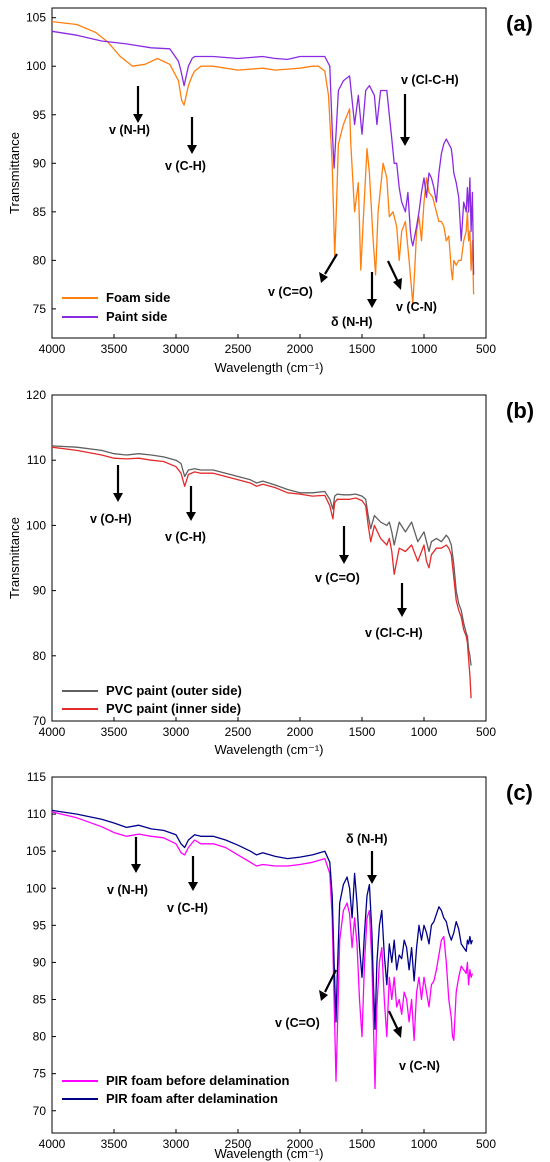 The width and height of the screenshot is (550, 1162). Describe the element at coordinates (14, 173) in the screenshot. I see `y-axis-label: Transmittance` at that location.